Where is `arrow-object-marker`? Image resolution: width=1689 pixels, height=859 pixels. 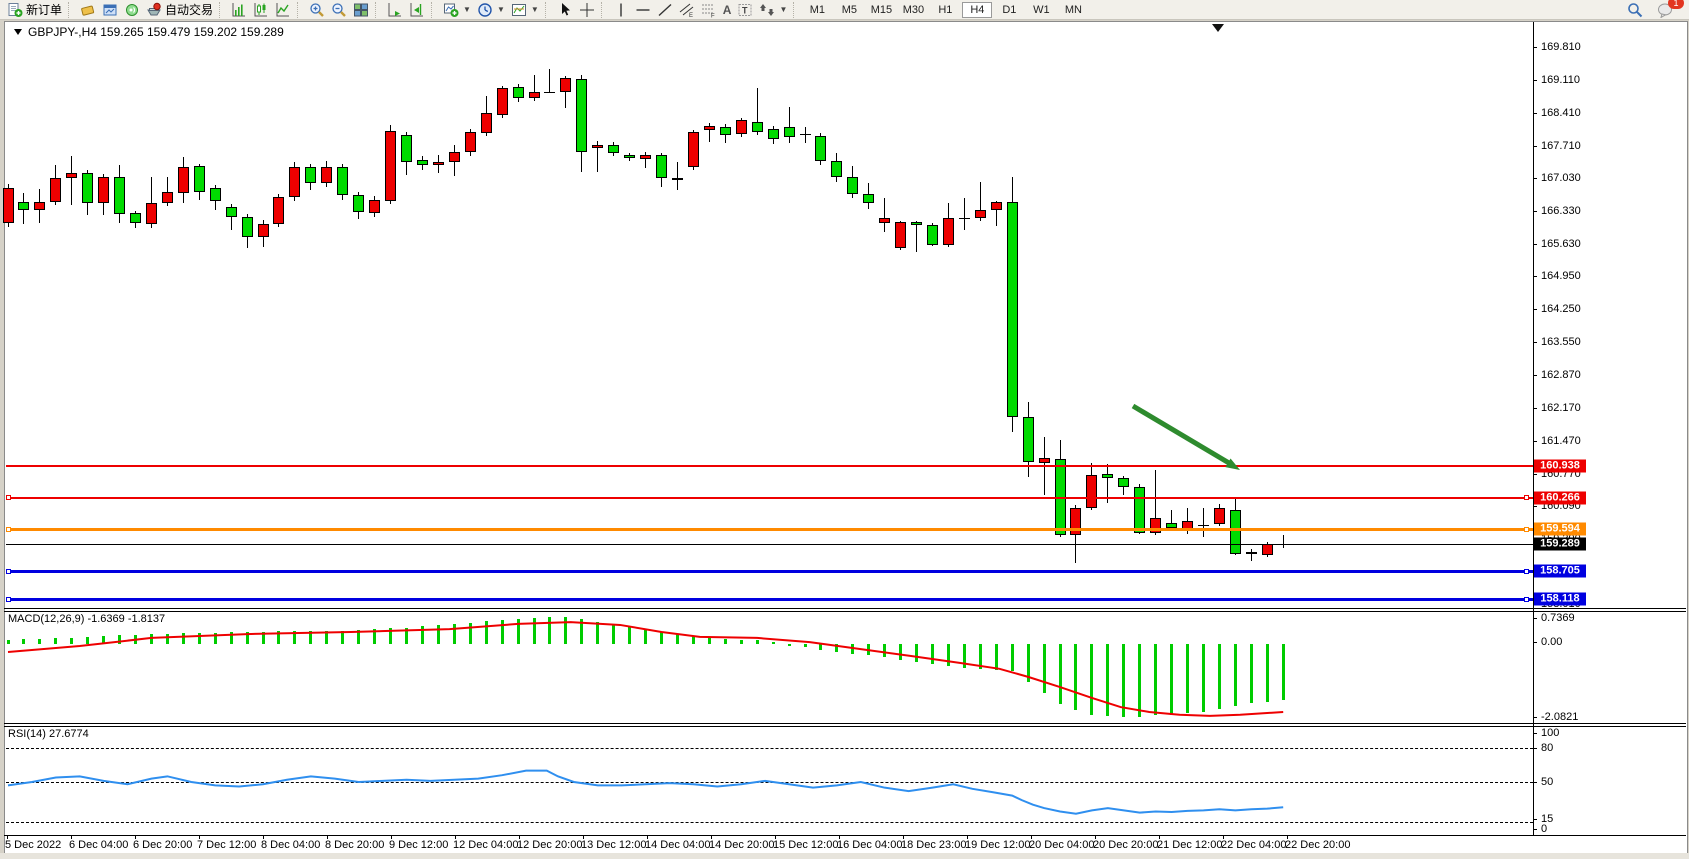 arrow-object-marker is located at coordinates (1218, 28).